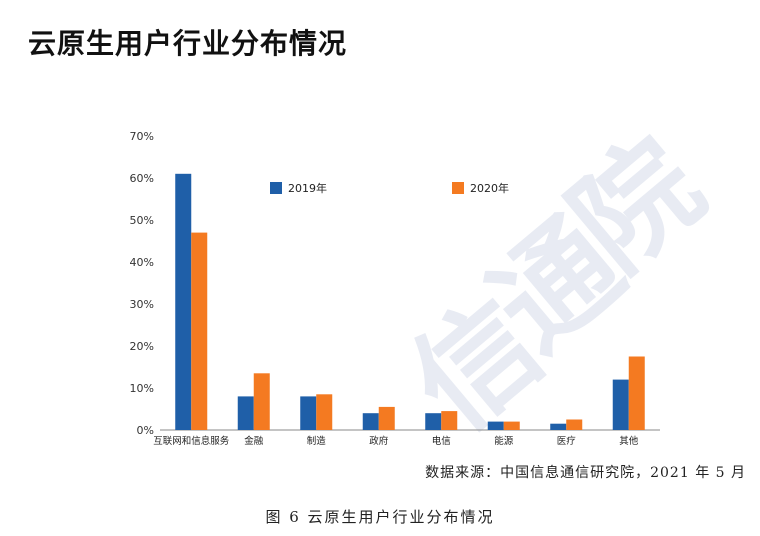 Image resolution: width=760 pixels, height=536 pixels. Describe the element at coordinates (379, 441) in the screenshot. I see `x-tick-label: 政府` at that location.